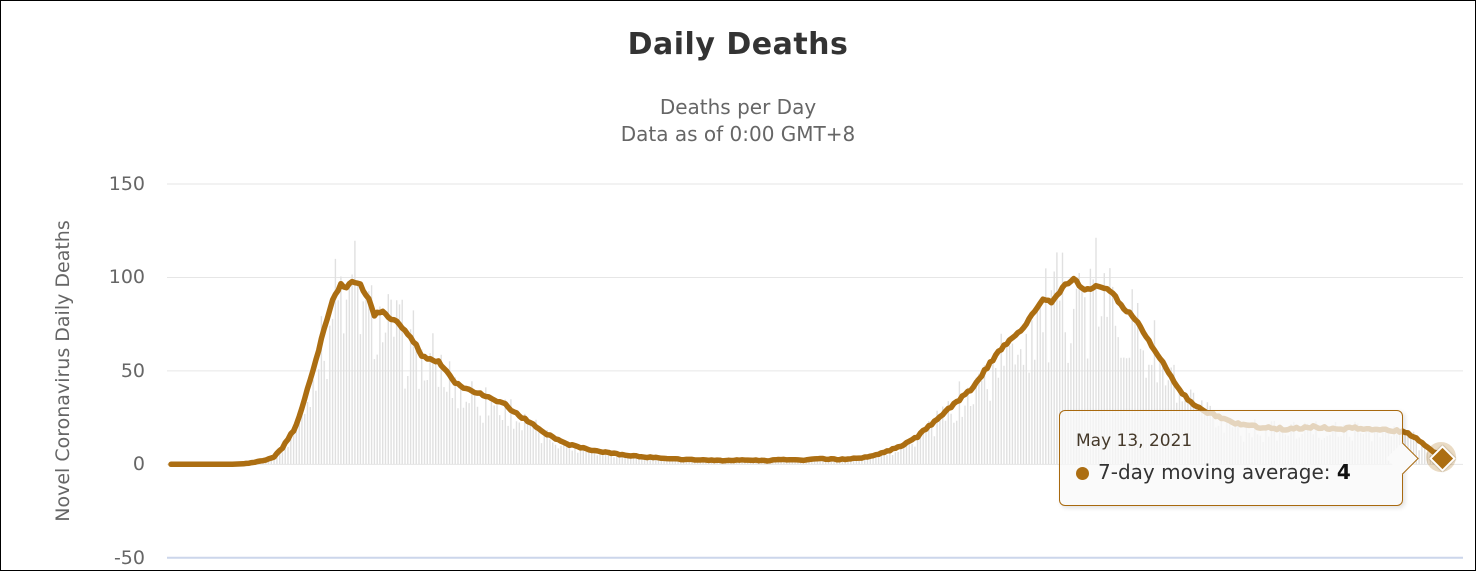 The height and width of the screenshot is (571, 1476). What do you see at coordinates (138, 464) in the screenshot?
I see `y-tick-label: 0` at bounding box center [138, 464].